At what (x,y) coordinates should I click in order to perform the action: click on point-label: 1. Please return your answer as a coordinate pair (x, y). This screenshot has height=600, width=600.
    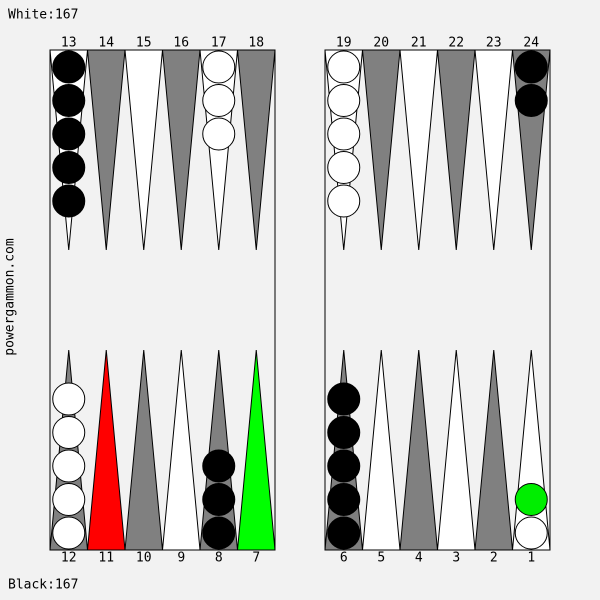
    Looking at the image, I should click on (531, 558).